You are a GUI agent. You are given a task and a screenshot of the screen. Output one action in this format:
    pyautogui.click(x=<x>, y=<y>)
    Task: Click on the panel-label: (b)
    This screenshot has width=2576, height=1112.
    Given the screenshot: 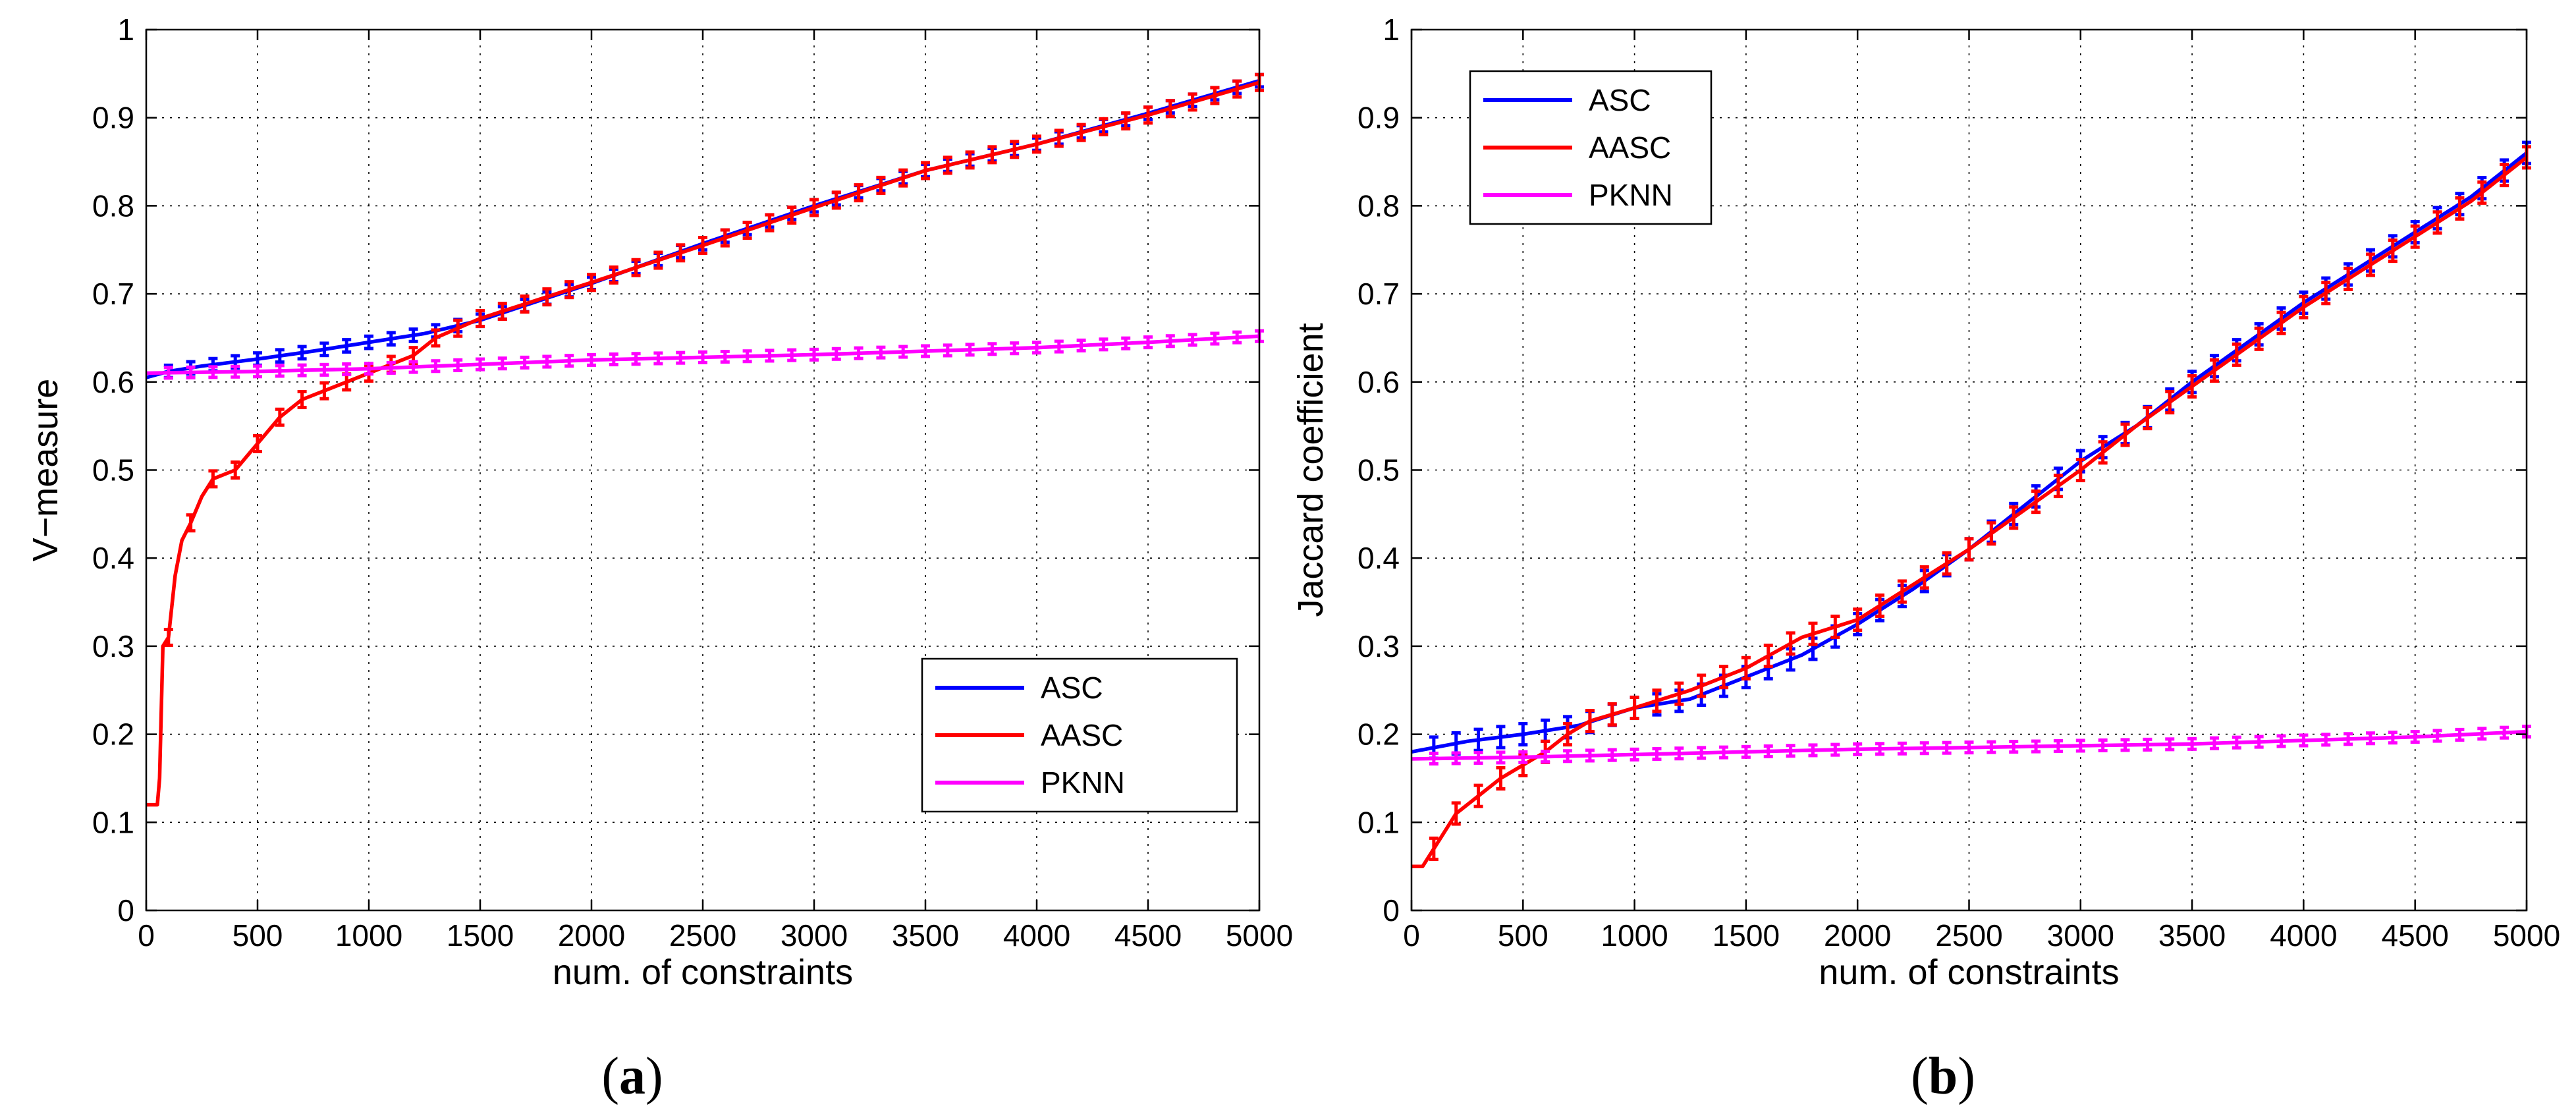 What is the action you would take?
    pyautogui.click(x=1943, y=1076)
    